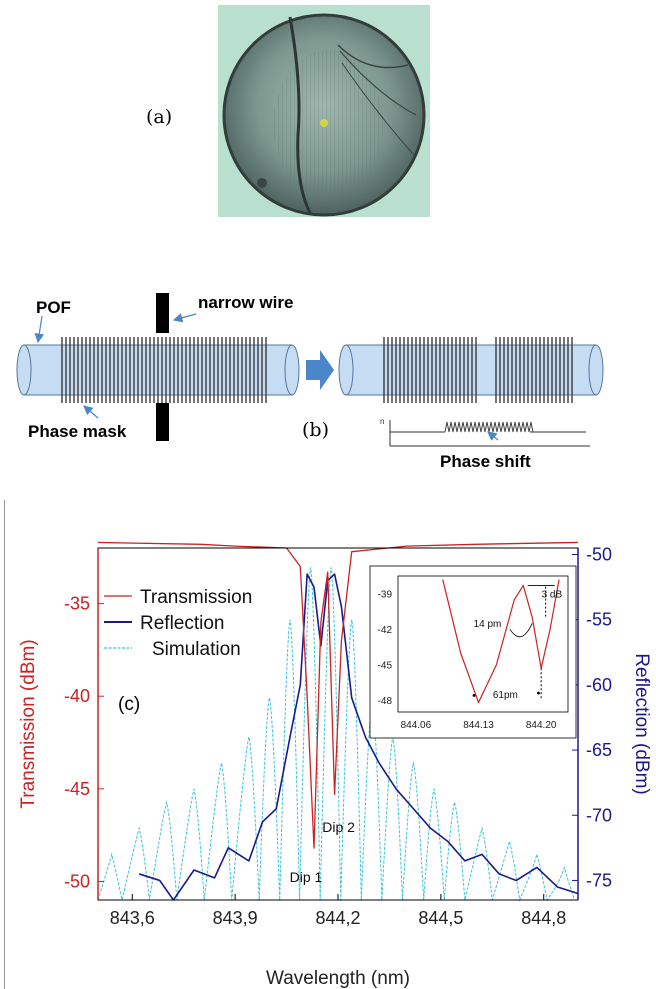  I want to click on index-n-label: n, so click(382, 421).